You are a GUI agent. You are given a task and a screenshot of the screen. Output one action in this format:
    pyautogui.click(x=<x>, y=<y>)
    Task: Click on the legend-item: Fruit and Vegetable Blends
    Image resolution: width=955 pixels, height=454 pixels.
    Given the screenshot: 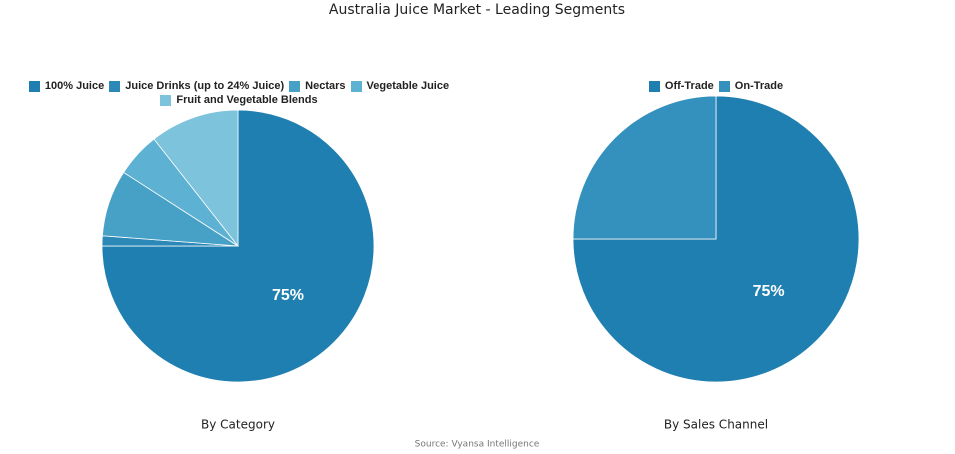 What is the action you would take?
    pyautogui.click(x=239, y=100)
    